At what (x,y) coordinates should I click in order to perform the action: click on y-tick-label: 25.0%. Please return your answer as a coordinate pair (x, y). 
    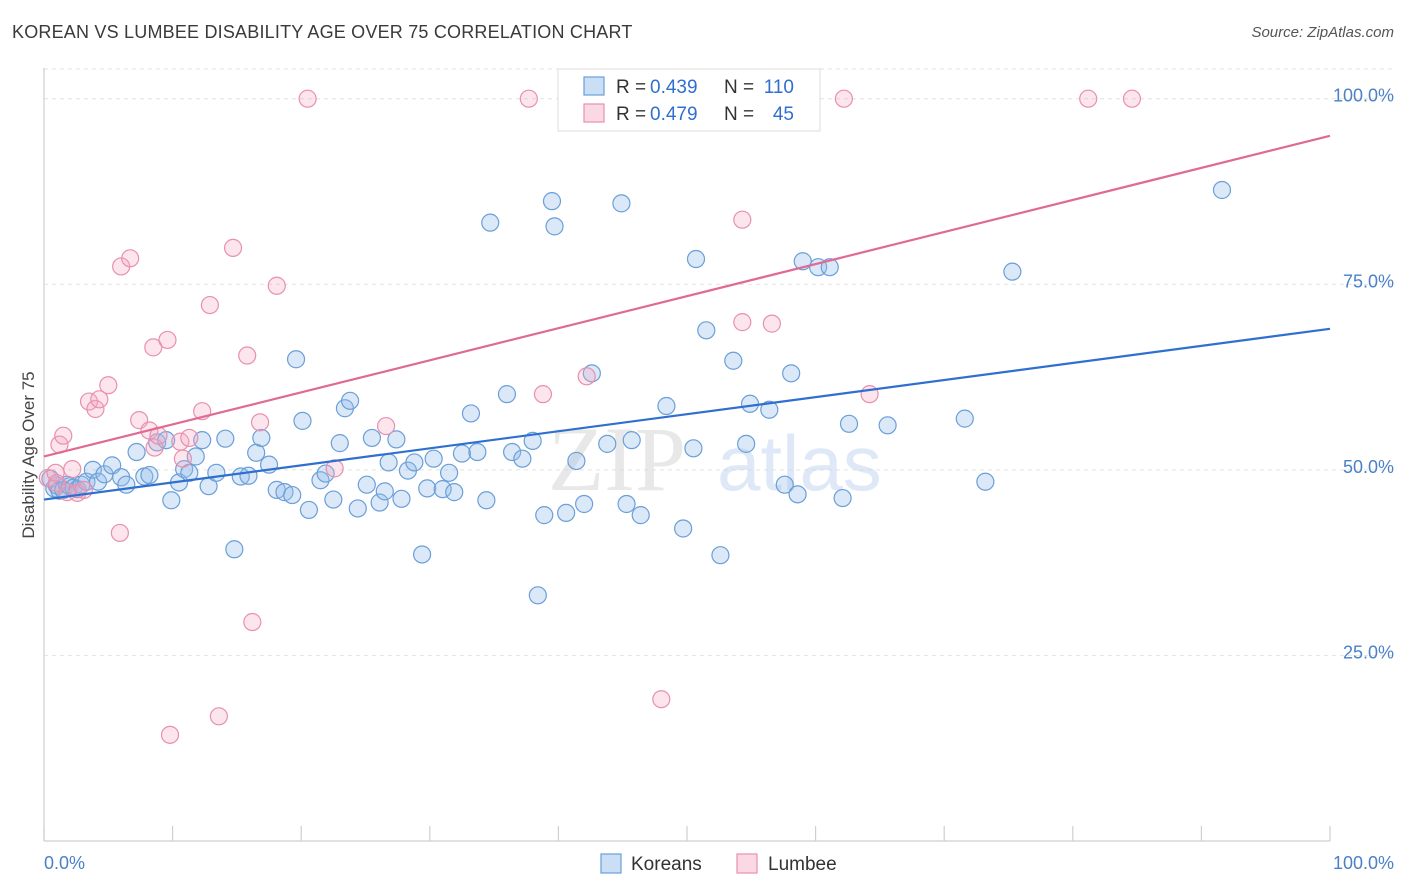
    Looking at the image, I should click on (1368, 652).